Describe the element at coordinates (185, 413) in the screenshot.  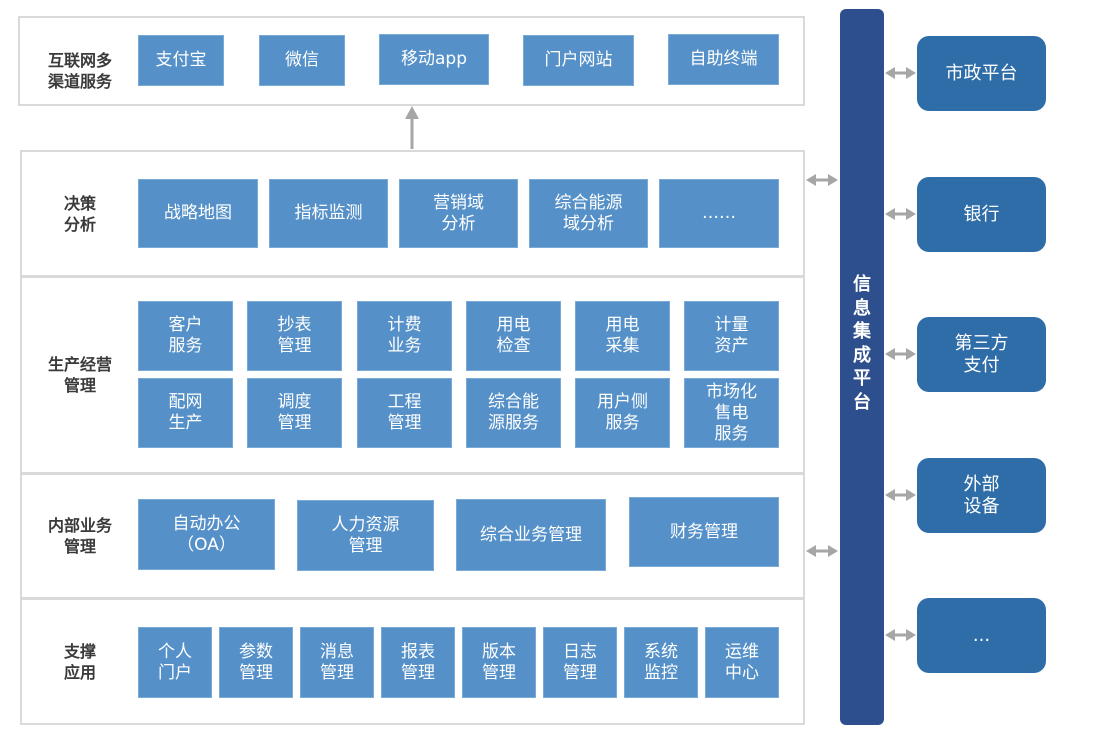
I see `module-box: 配网 生产` at that location.